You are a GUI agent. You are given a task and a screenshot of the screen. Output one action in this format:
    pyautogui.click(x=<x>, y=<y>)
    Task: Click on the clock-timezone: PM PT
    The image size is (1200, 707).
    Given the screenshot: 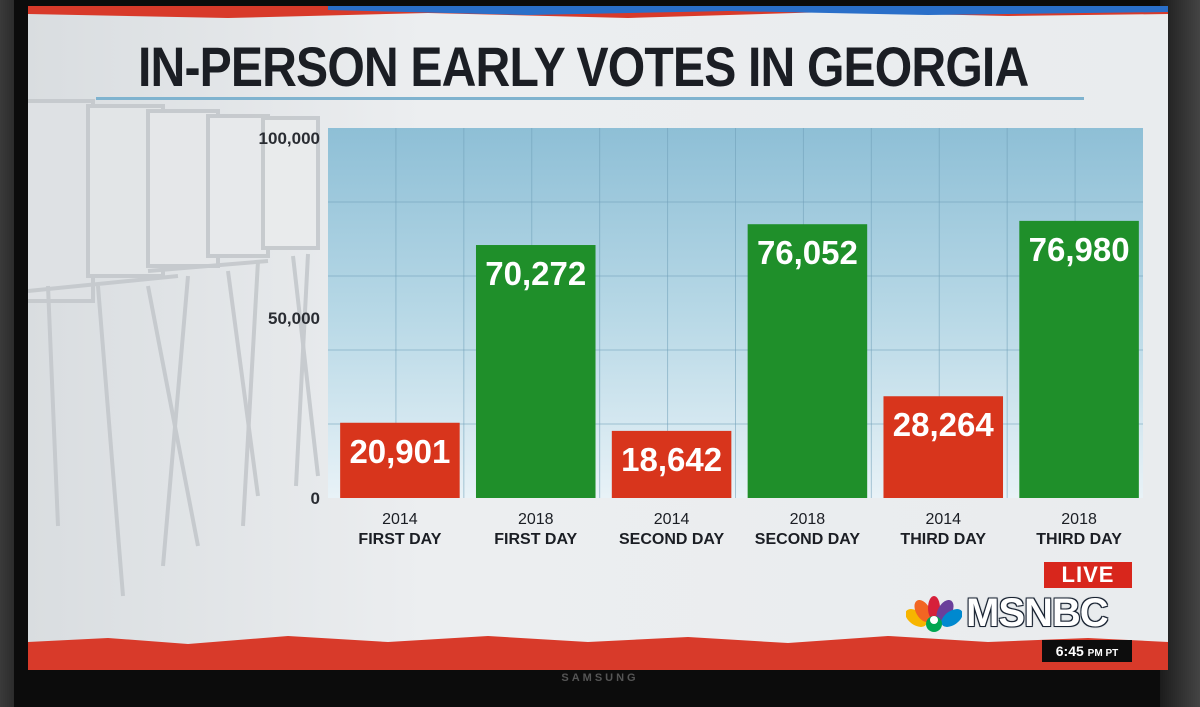 What is the action you would take?
    pyautogui.click(x=1103, y=653)
    